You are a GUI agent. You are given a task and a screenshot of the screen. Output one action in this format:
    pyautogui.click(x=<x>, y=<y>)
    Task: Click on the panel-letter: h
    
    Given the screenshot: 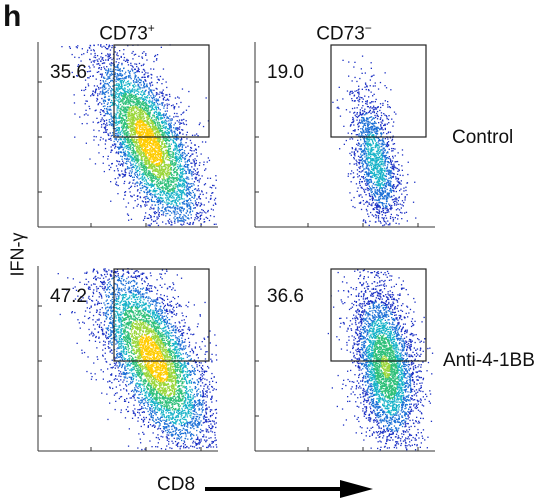 What is the action you would take?
    pyautogui.click(x=12, y=17)
    